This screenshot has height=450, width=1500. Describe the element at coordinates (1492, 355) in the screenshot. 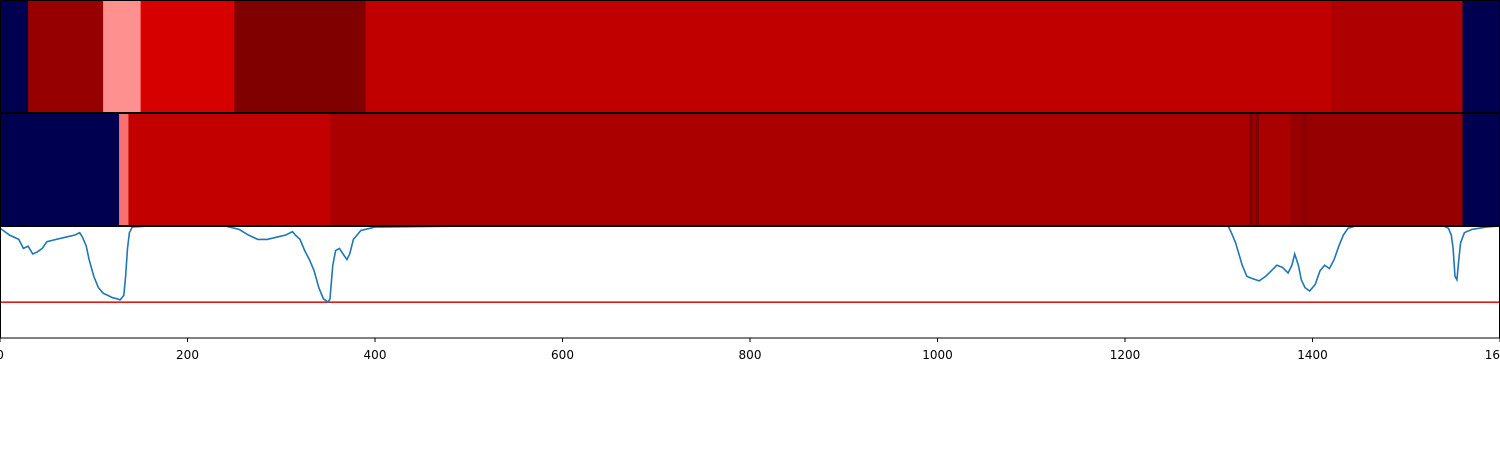

I see `x-tick-label: 1600` at that location.